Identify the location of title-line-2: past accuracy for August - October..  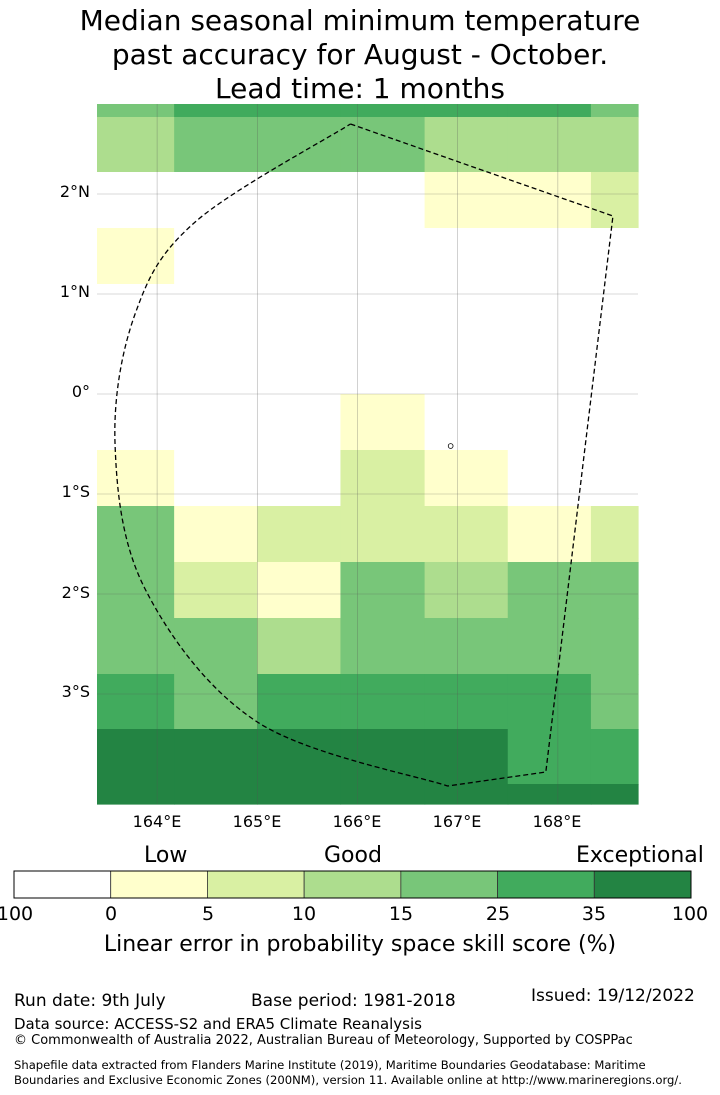
(360, 54).